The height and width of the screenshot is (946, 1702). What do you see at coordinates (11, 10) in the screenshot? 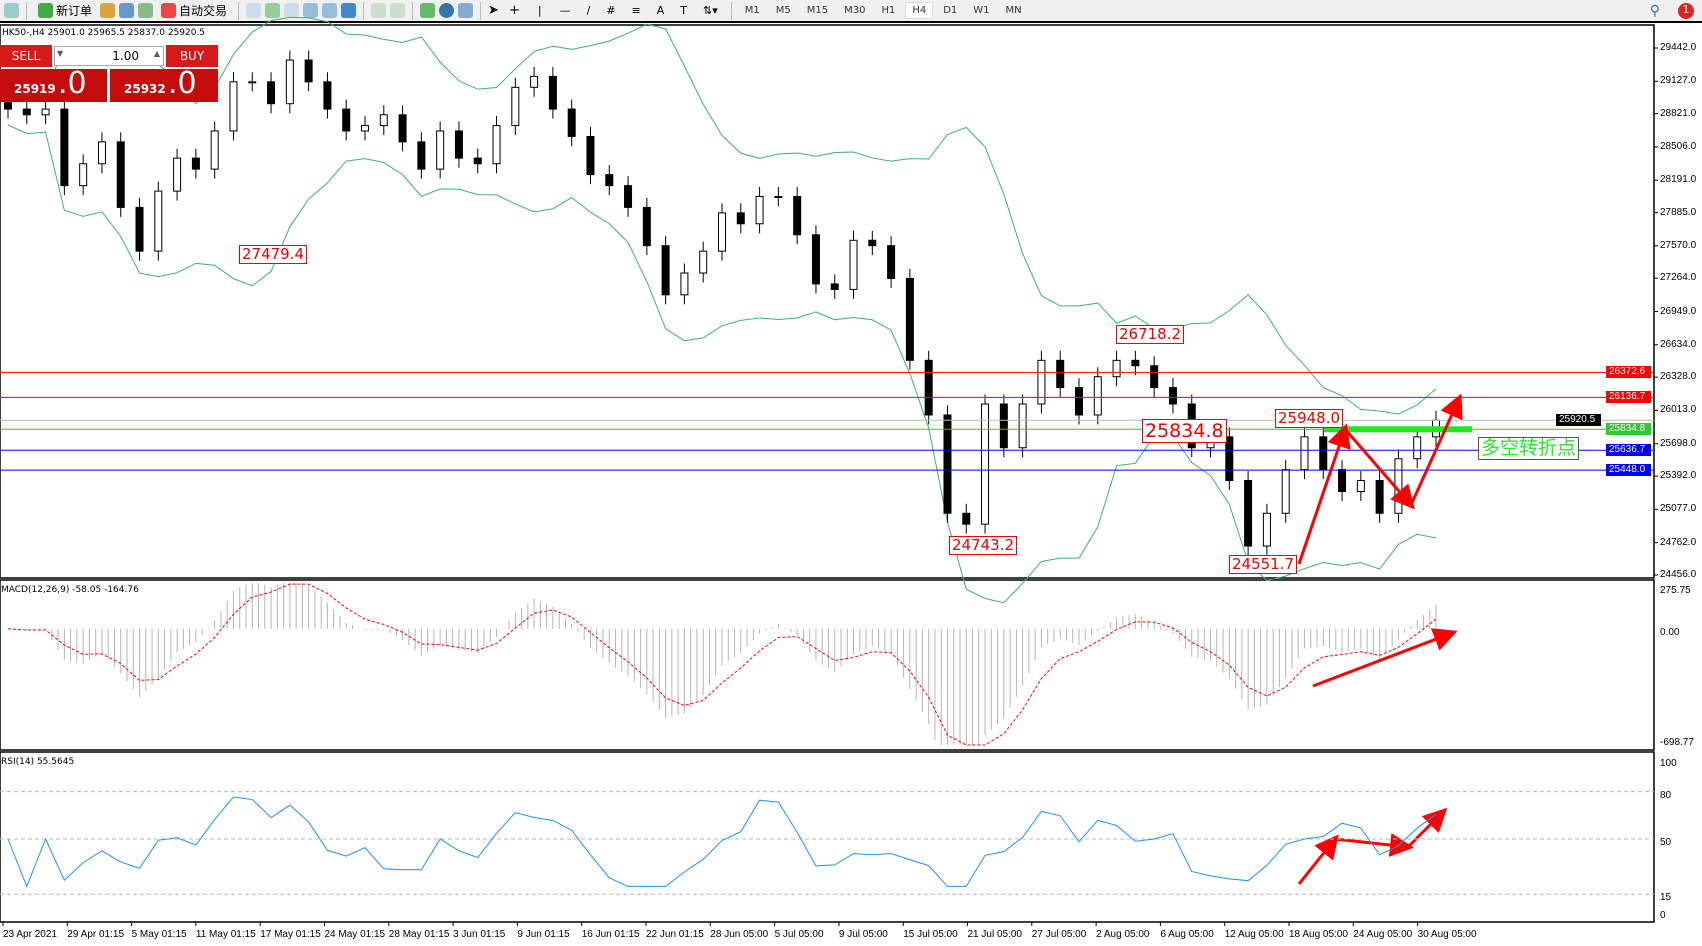
I see `search-zoom-icon` at bounding box center [11, 10].